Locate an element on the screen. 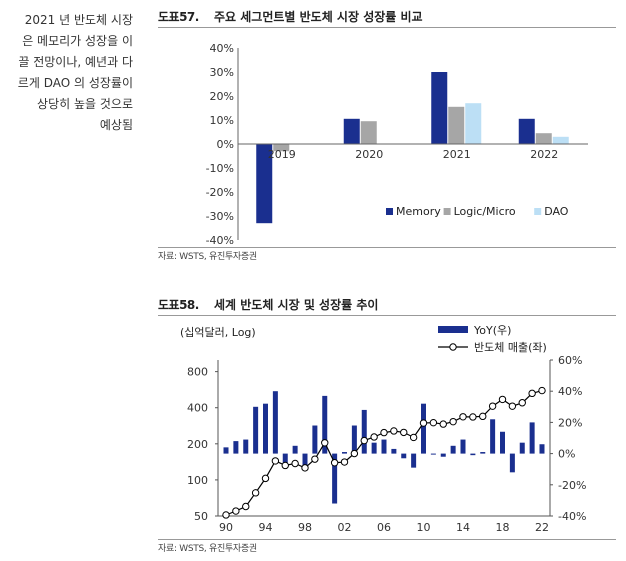 The width and height of the screenshot is (626, 561). legend-swatch is located at coordinates (447, 211).